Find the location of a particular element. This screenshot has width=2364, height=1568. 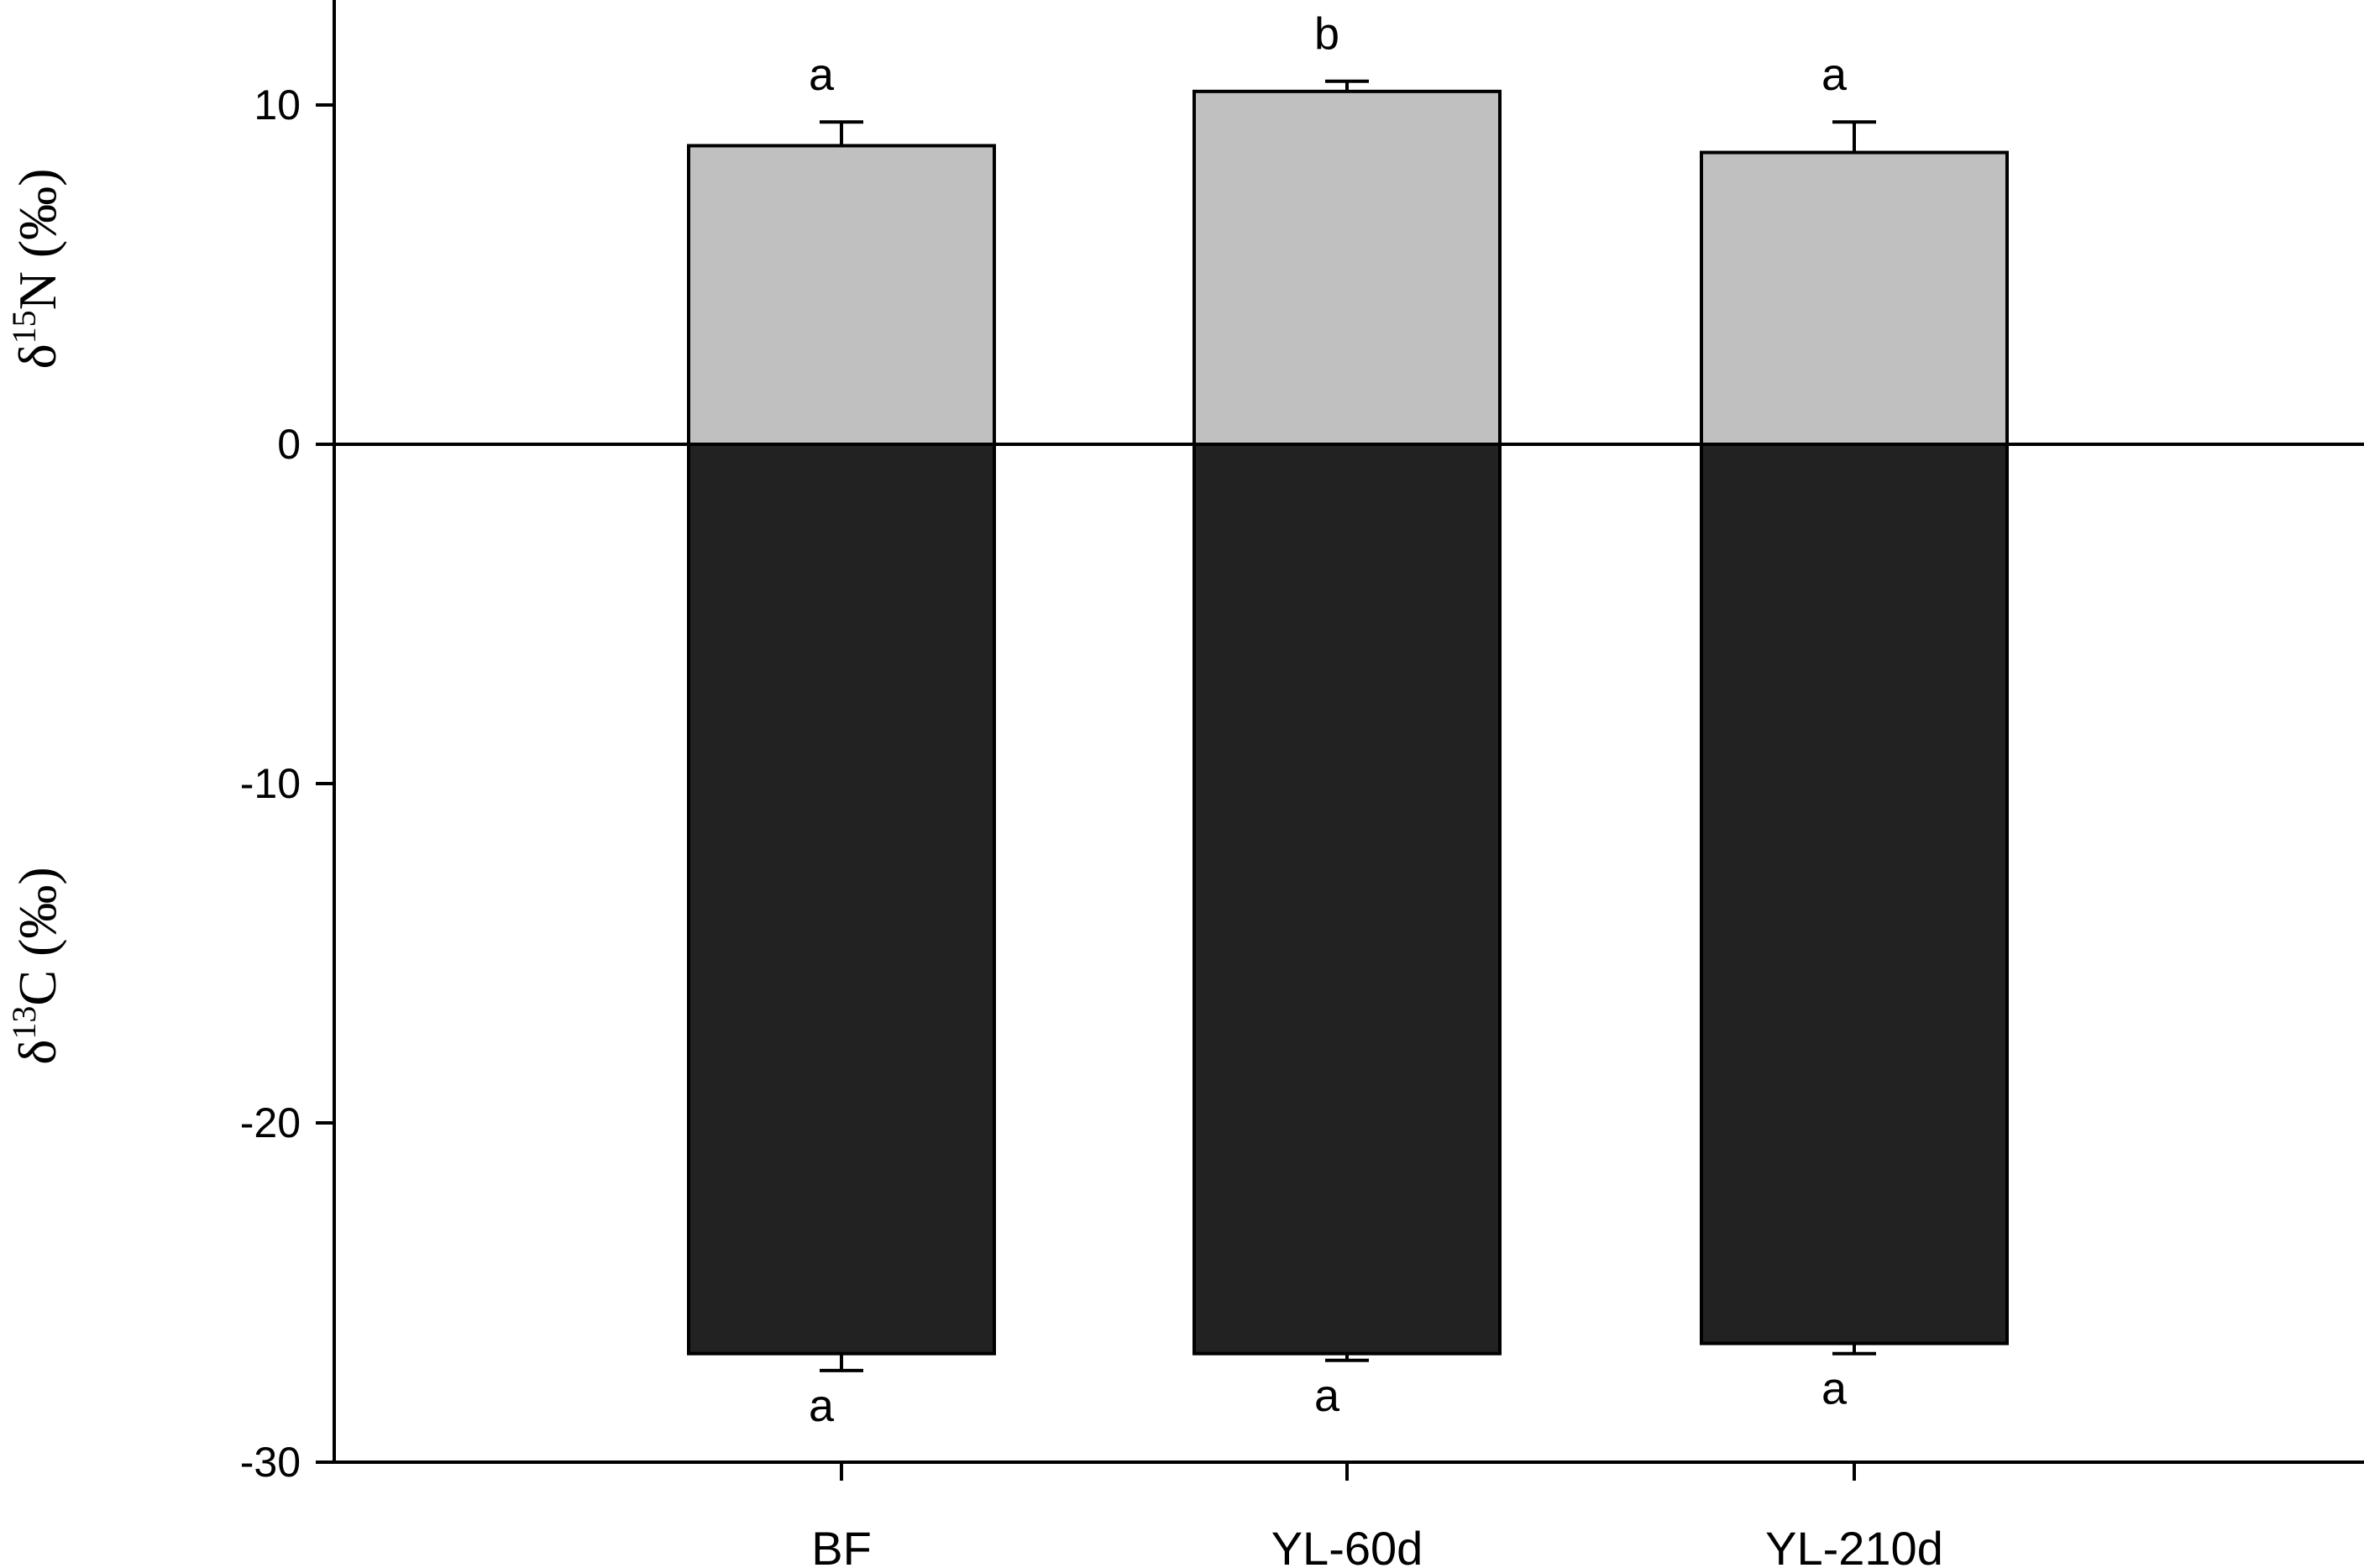

y-tick-label: -30 is located at coordinates (270, 1462).